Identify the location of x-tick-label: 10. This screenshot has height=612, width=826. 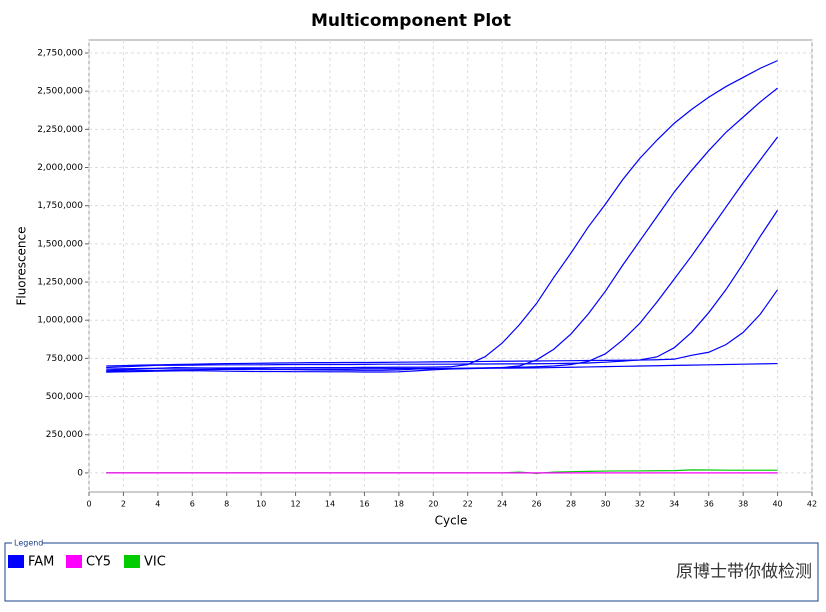
(261, 504).